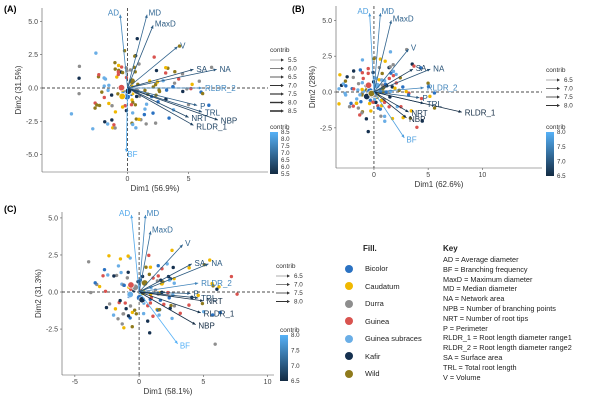 The height and width of the screenshot is (400, 600). What do you see at coordinates (32, 122) in the screenshot?
I see `y-tick-label: -2.5` at bounding box center [32, 122].